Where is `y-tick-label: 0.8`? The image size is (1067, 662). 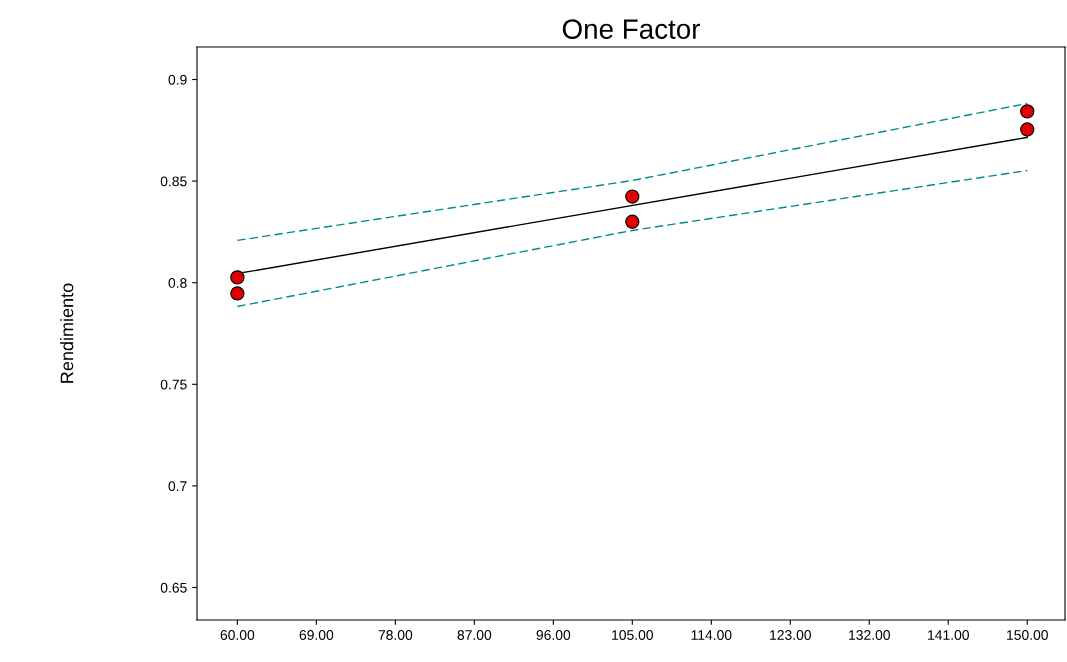
y-tick-label: 0.8 is located at coordinates (177, 283).